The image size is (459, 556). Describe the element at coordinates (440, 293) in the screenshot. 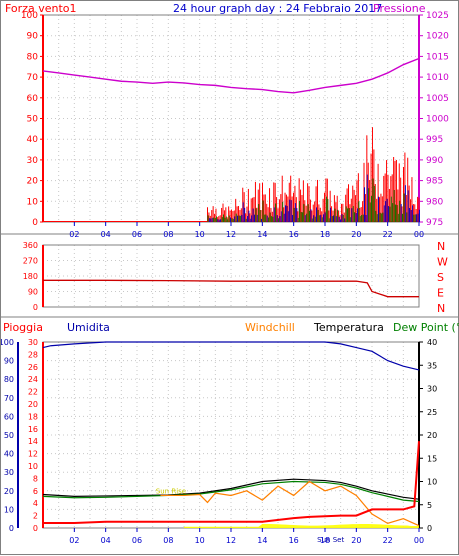

I see `compass-label: E` at that location.